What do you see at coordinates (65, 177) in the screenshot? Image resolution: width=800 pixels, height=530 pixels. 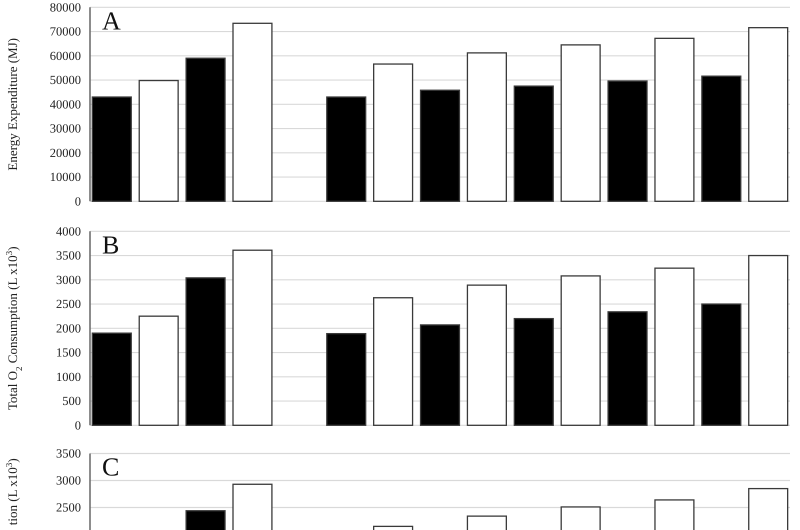 I see `y-tick-label: 10000` at bounding box center [65, 177].